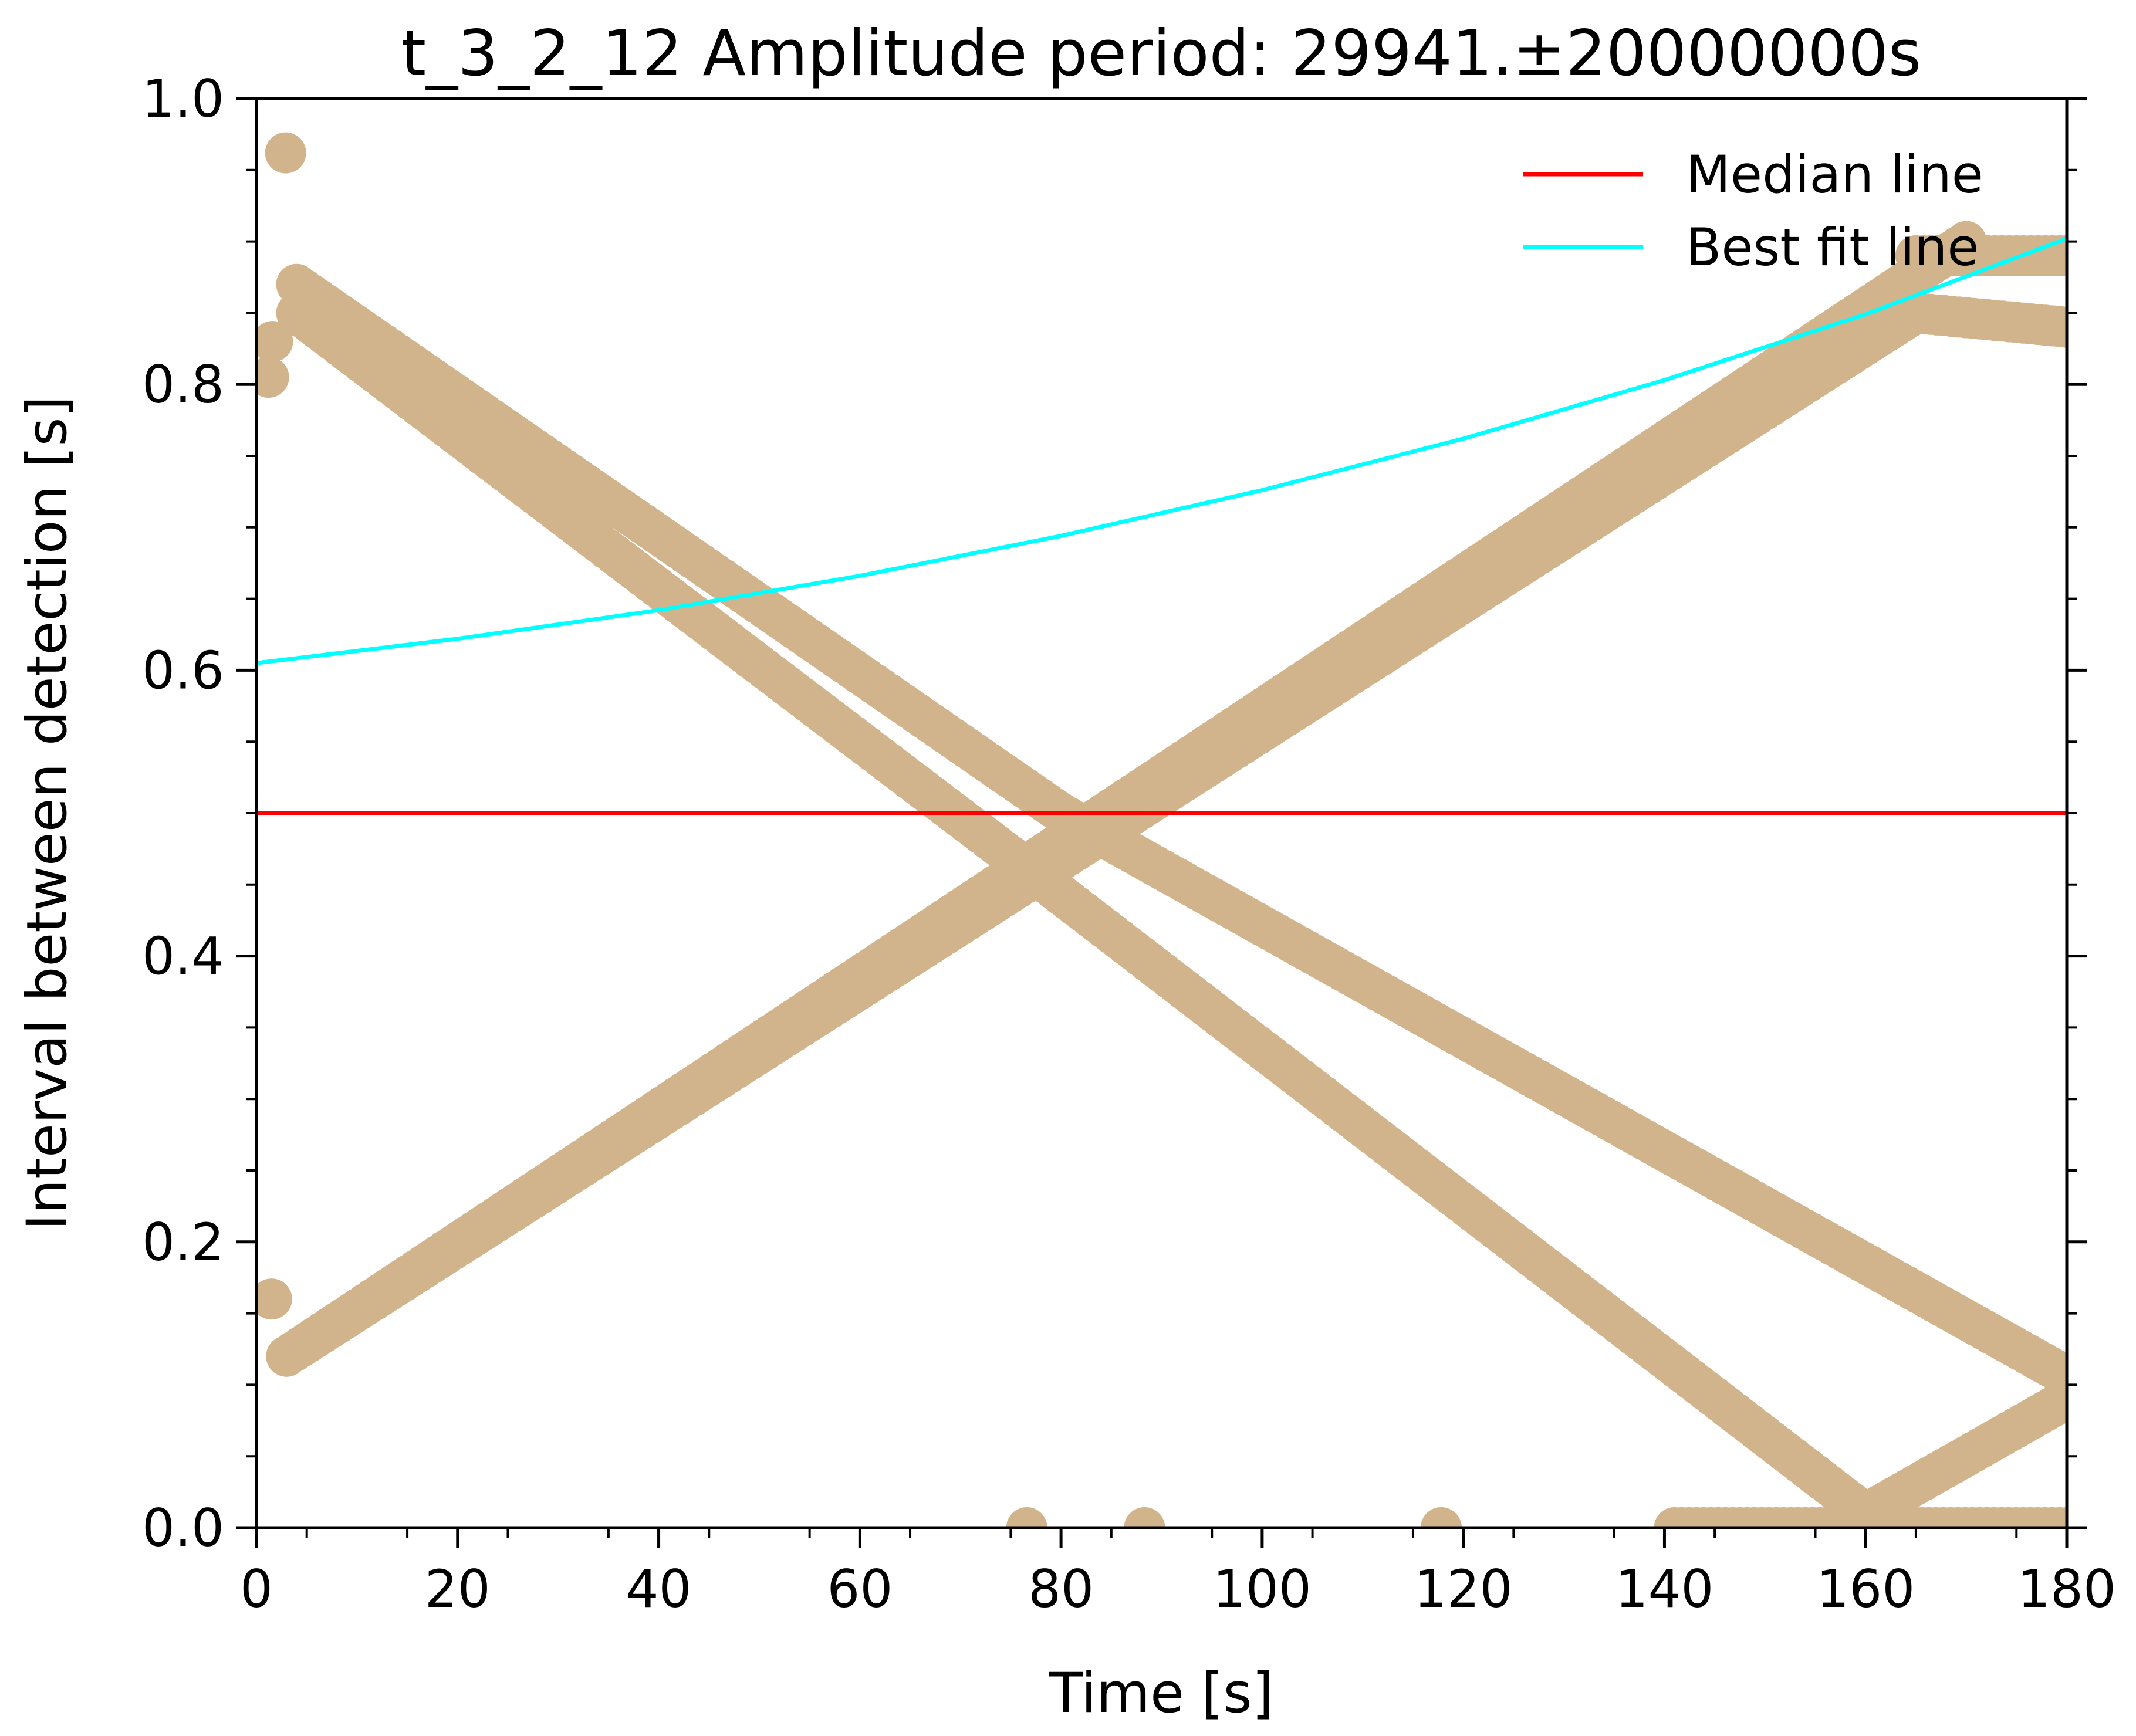  Describe the element at coordinates (1178, 1573) in the screenshot. I see `x-axis-ticks: 0 20 40 60 80 100 120 140 160 180` at that location.